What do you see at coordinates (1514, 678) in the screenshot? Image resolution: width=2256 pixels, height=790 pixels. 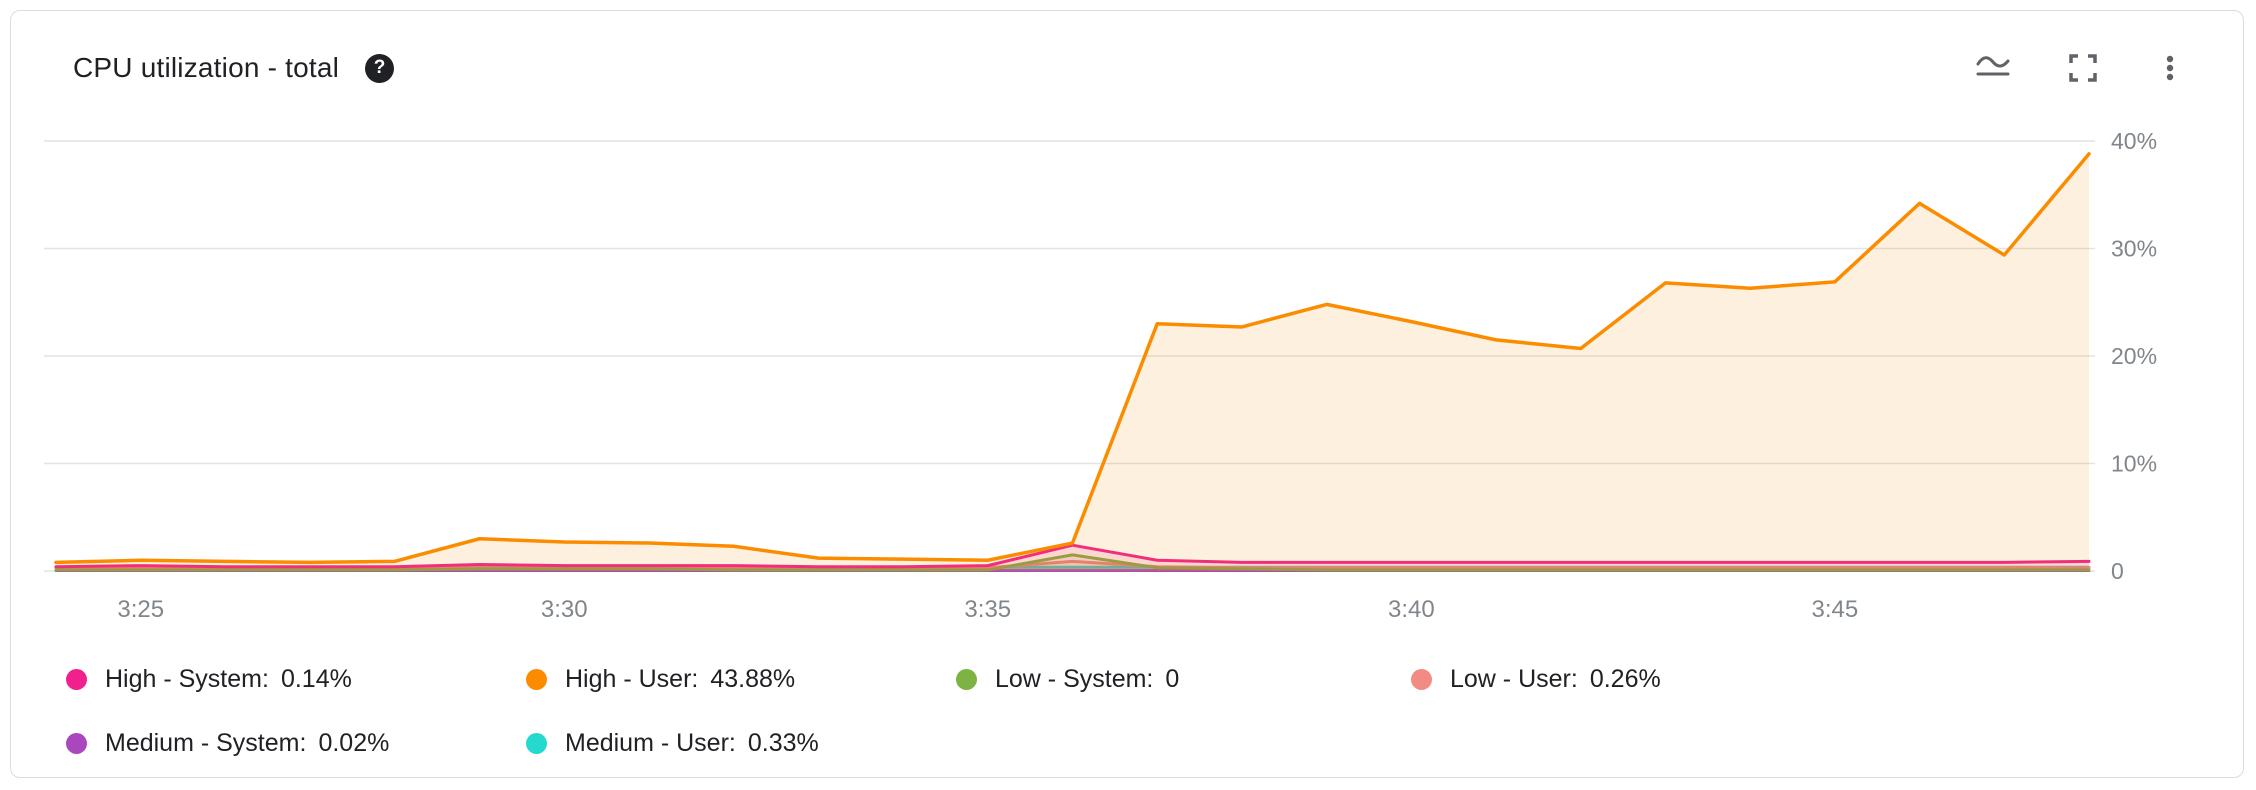 I see `legend-label: Low - User:` at bounding box center [1514, 678].